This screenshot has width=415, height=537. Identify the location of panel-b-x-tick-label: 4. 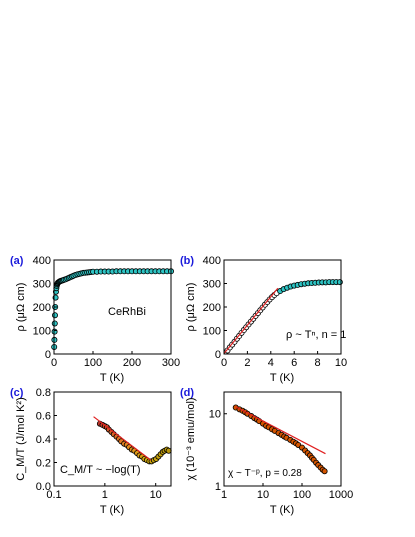
(271, 363).